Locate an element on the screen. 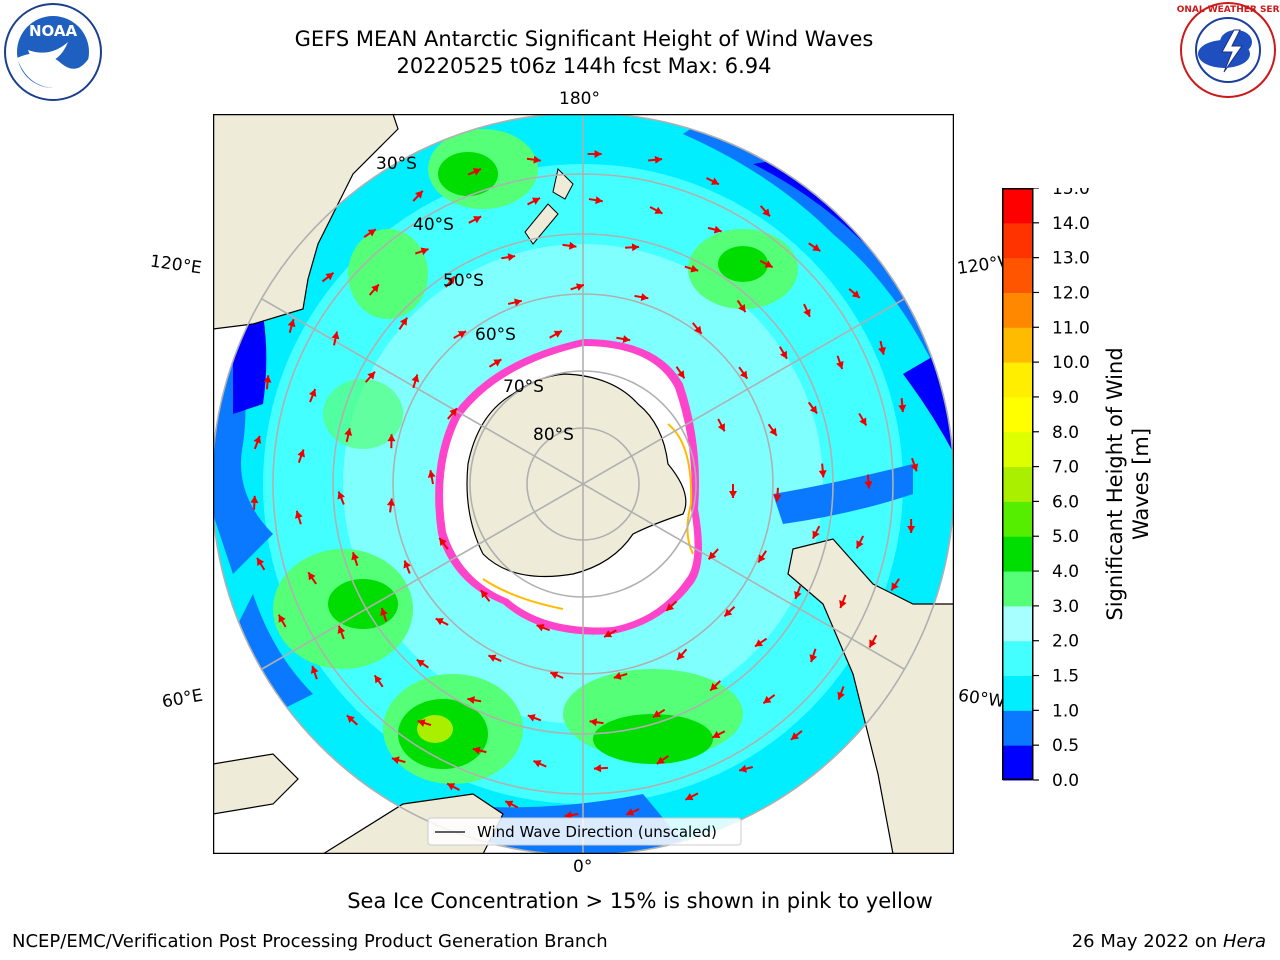 This screenshot has width=1280, height=960. colorbar-tick-label: 9.0 is located at coordinates (1065, 398).